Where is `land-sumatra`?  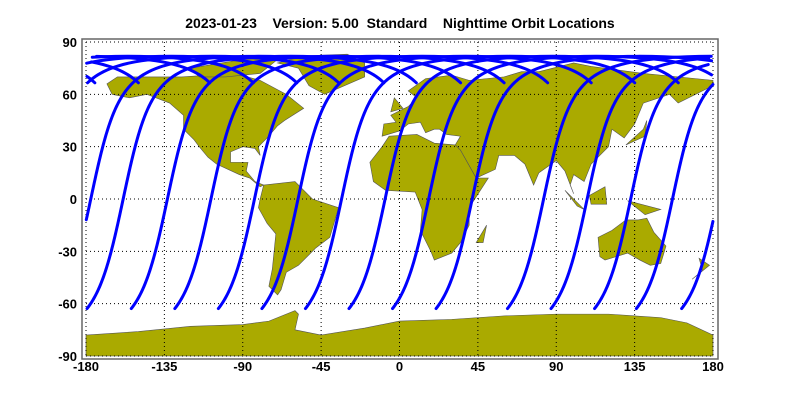
land-sumatra is located at coordinates (574, 200).